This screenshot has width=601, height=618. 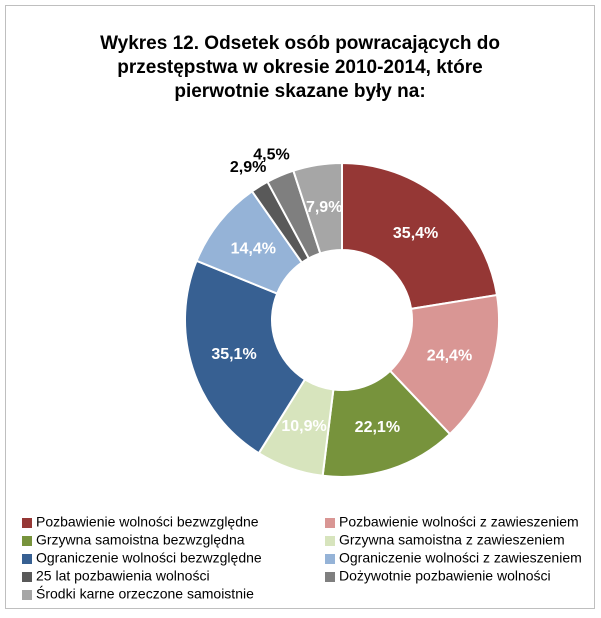 I want to click on legend-label: Środki karne orzeczone samoistnie, so click(x=145, y=593).